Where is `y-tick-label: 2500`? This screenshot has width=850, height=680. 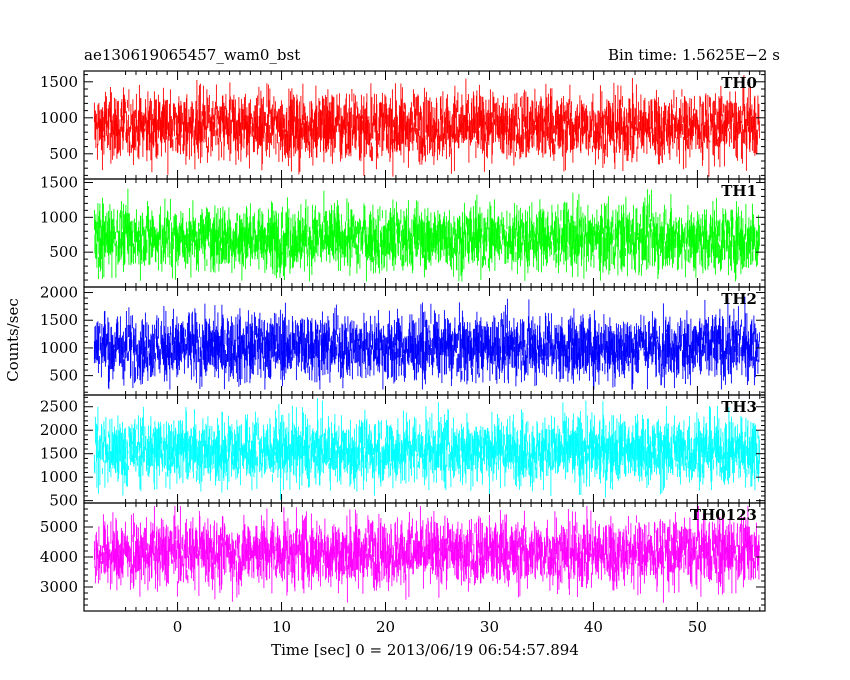
y-tick-label: 2500 is located at coordinates (59, 407).